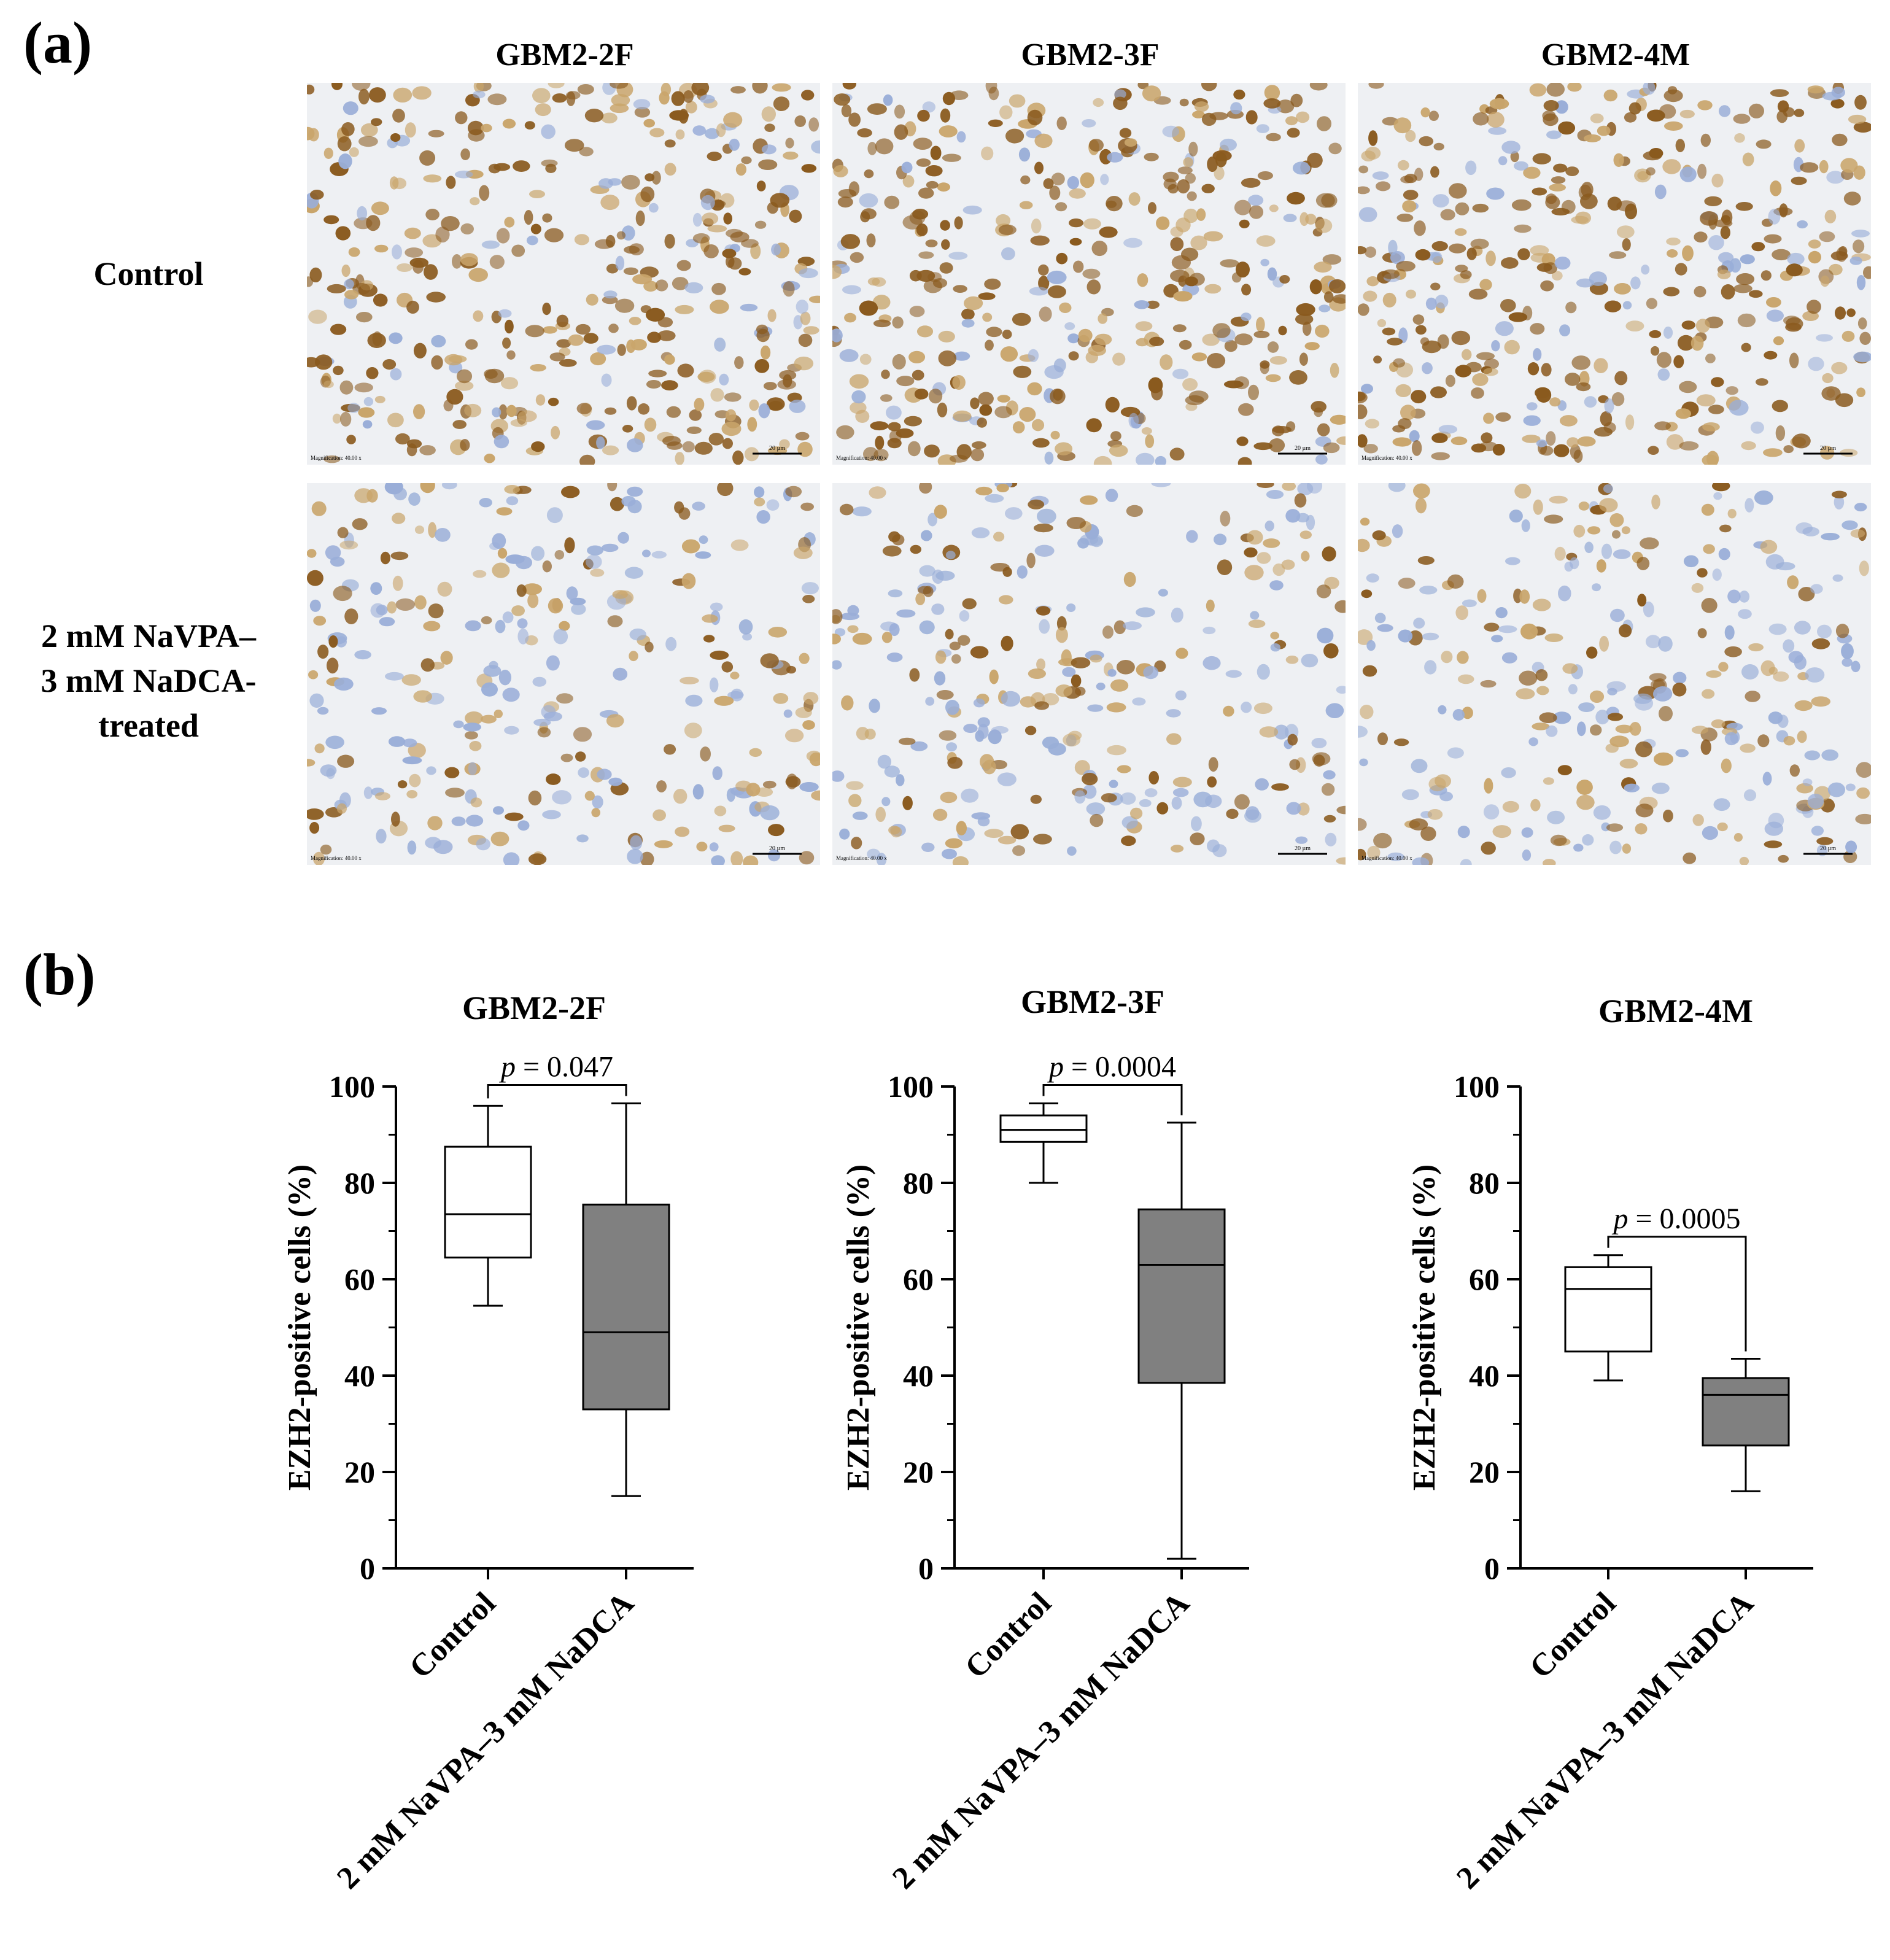 The width and height of the screenshot is (1890, 1960). Describe the element at coordinates (1008, 1635) in the screenshot. I see `x-category-label: Control` at that location.